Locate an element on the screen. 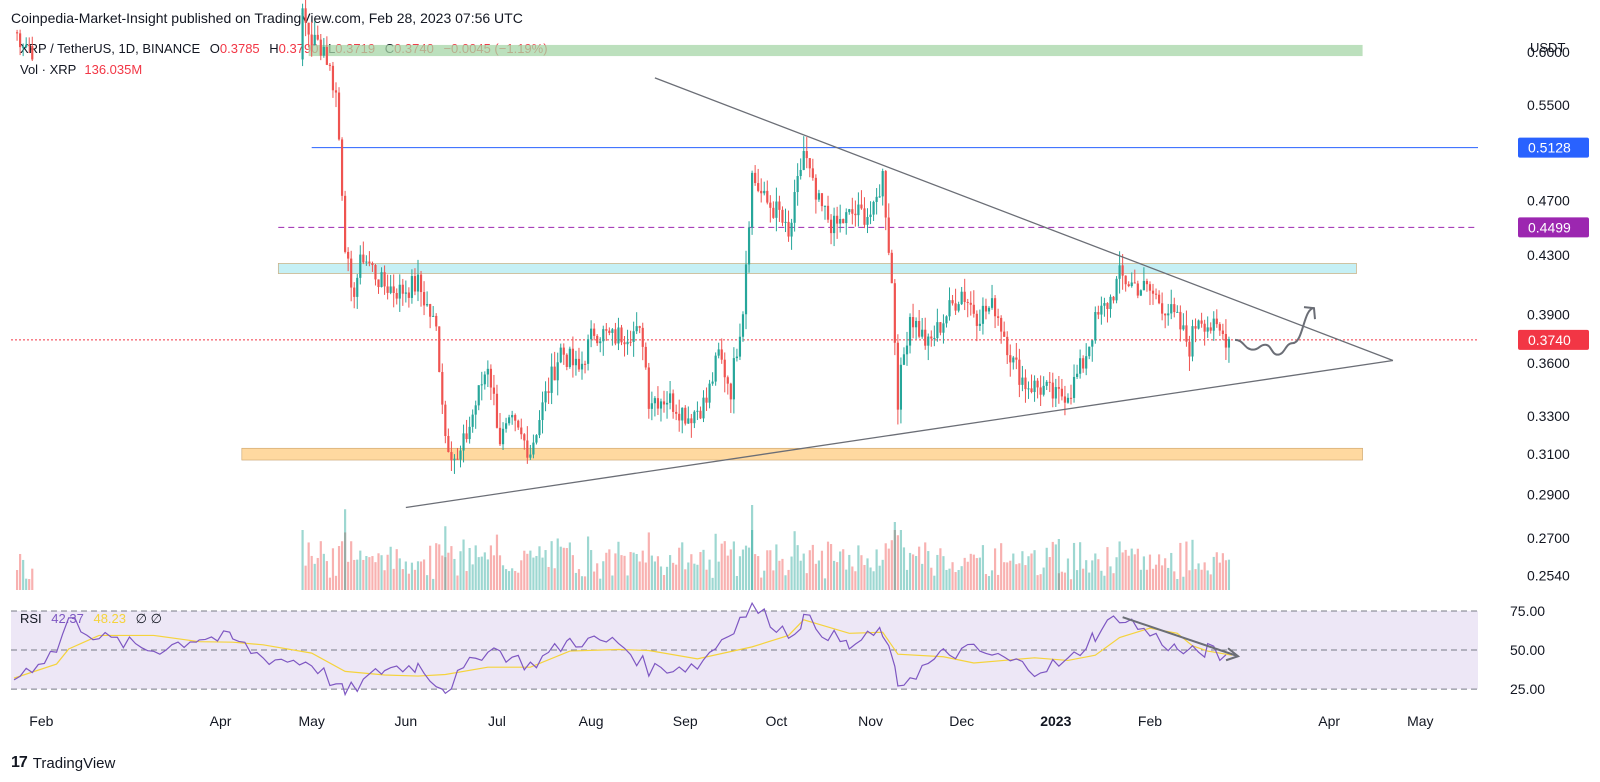 The height and width of the screenshot is (782, 1600). projection-path is located at coordinates (1275, 331).